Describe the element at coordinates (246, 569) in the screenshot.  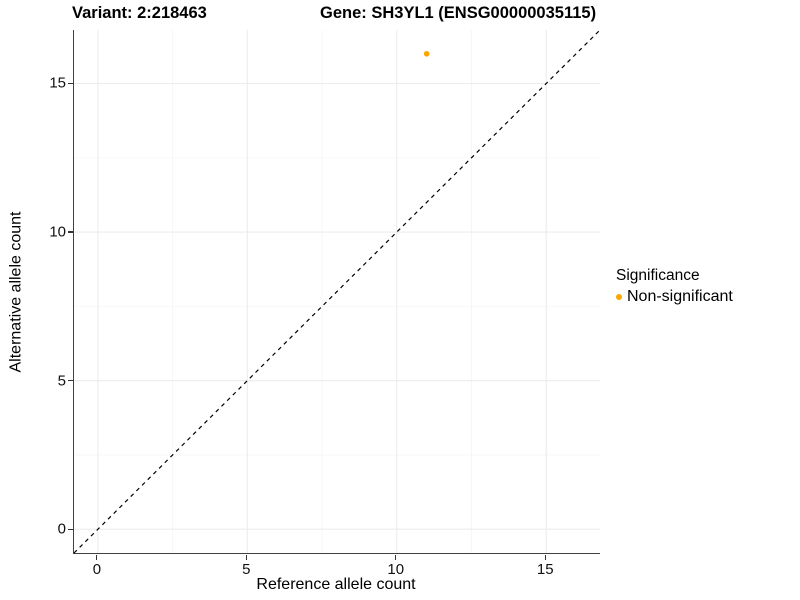
I see `x-tick-label: 5` at that location.